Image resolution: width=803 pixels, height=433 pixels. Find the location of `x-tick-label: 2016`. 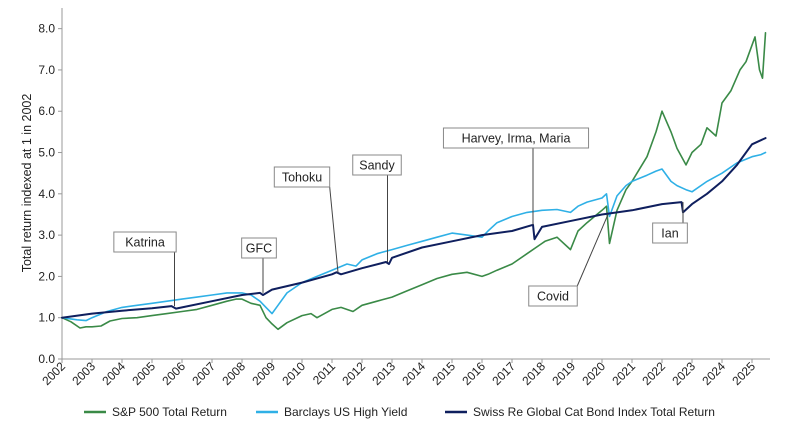

x-tick-label: 2016 is located at coordinates (473, 373).